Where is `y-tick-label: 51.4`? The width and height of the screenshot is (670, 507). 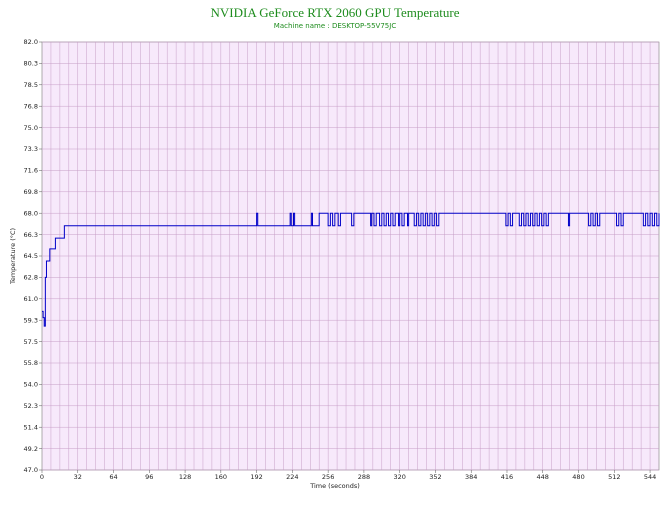 y-tick-label: 51.4 is located at coordinates (31, 427).